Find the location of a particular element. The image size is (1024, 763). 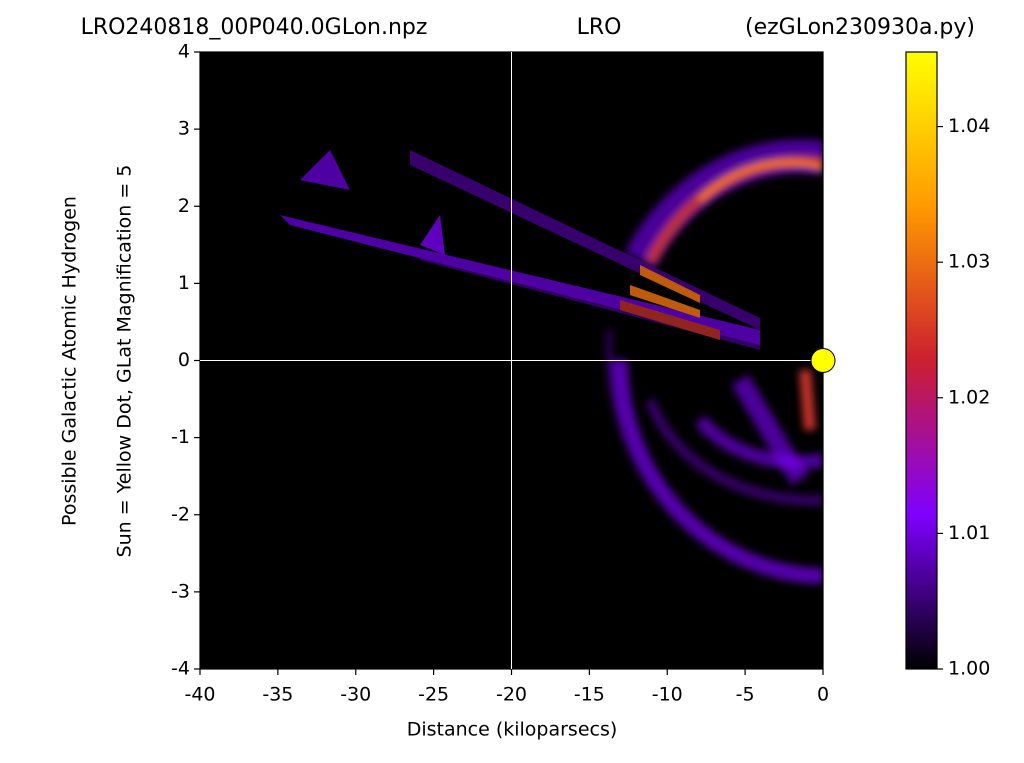

x-tick-label: -30 is located at coordinates (355, 695).